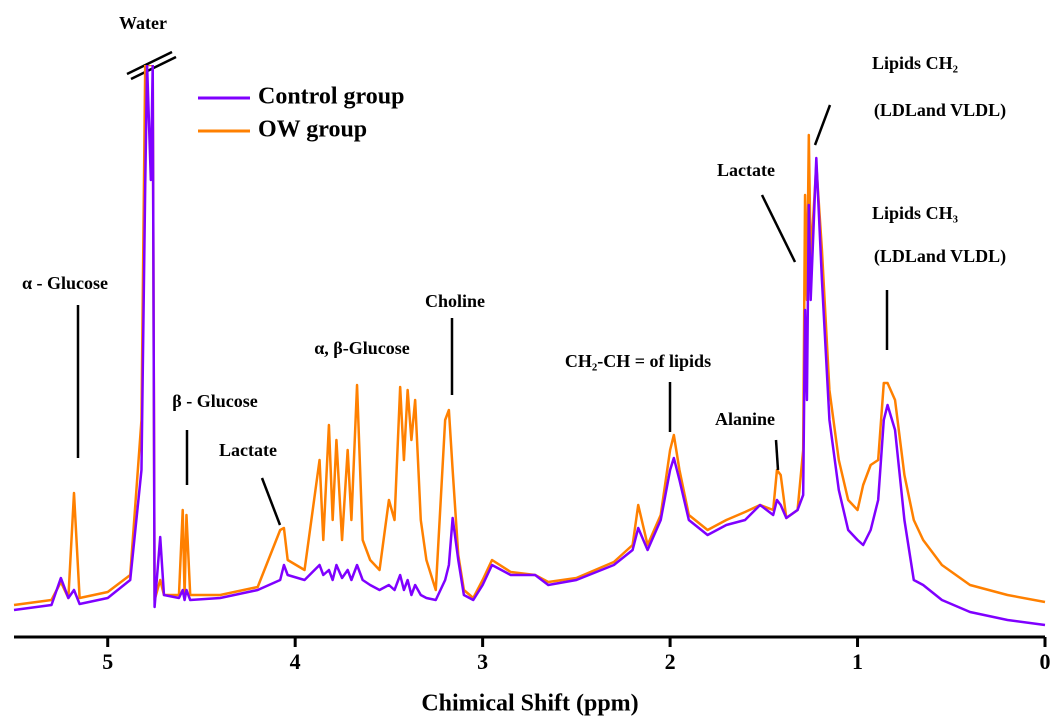 The width and height of the screenshot is (1052, 721). Describe the element at coordinates (857, 661) in the screenshot. I see `x-tick-label: 1` at that location.